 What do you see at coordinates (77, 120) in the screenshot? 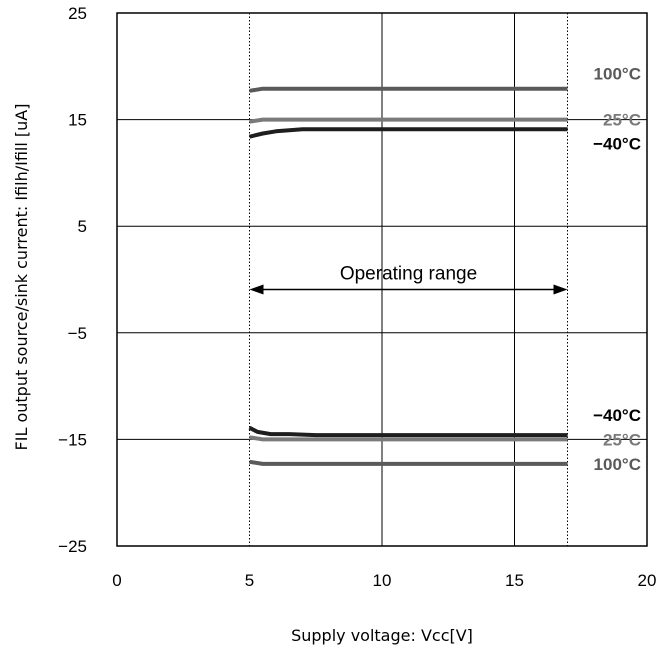
I see `y-tick-label: 15` at bounding box center [77, 120].